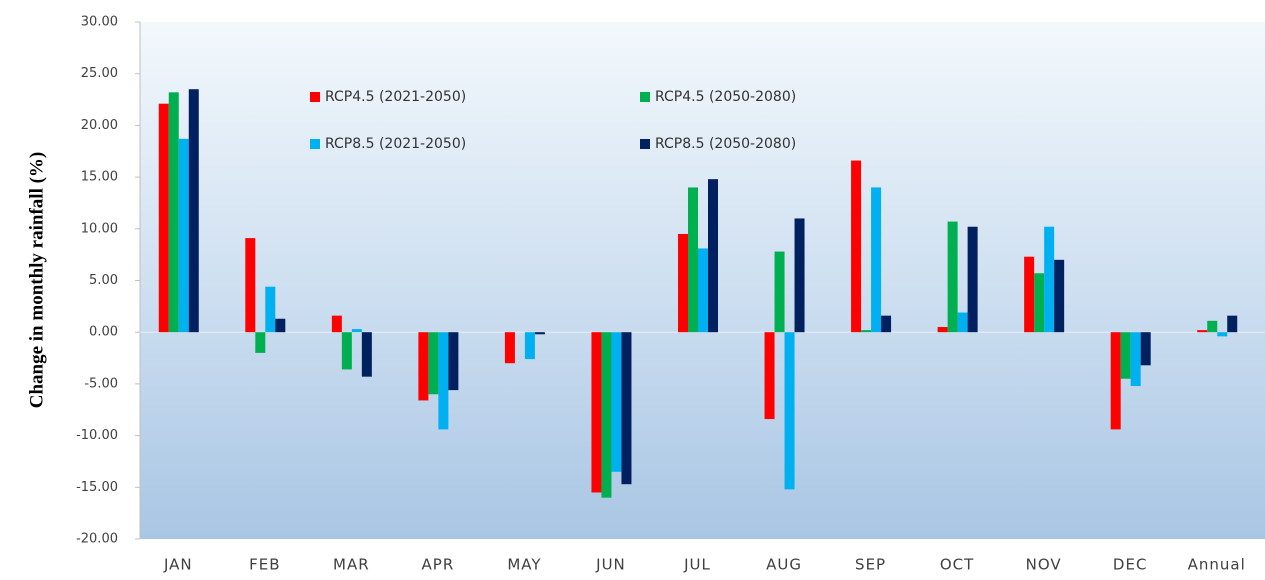 This screenshot has width=1265, height=580. Describe the element at coordinates (438, 565) in the screenshot. I see `x-tick-label: APR` at that location.